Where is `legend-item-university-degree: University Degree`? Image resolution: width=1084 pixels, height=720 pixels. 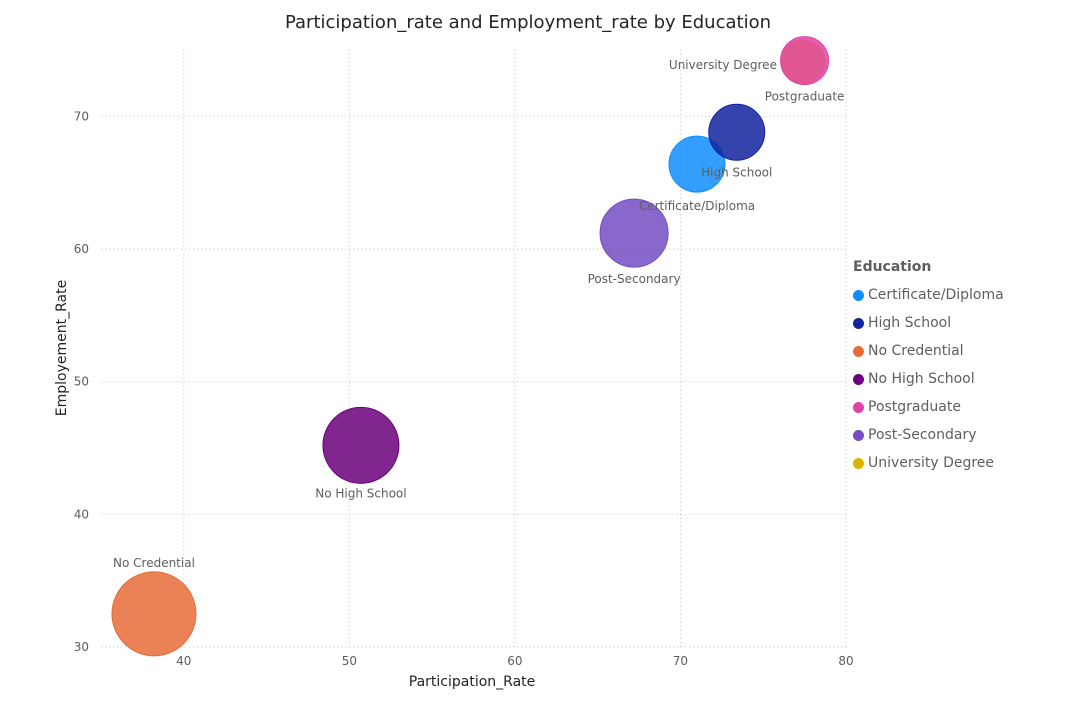
legend-item-university-degree: University Degree is located at coordinates (928, 463).